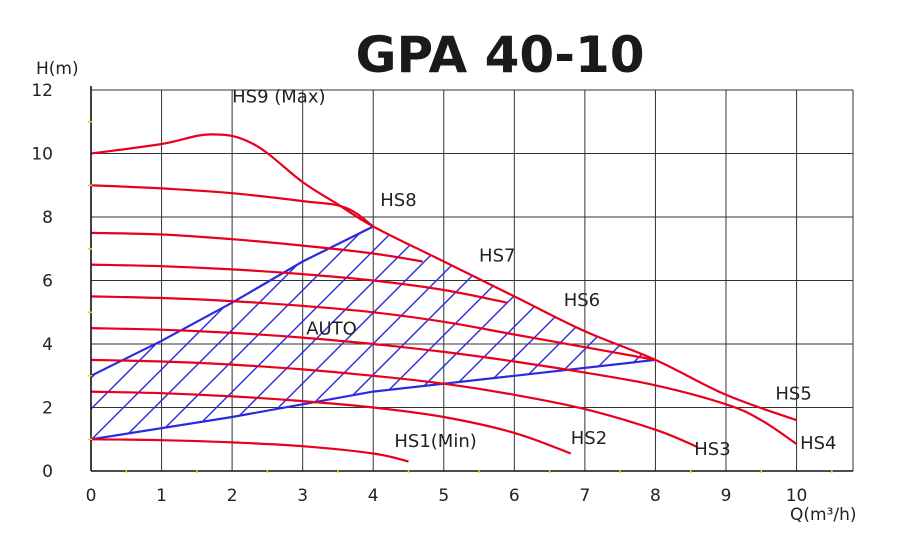 This screenshot has width=922, height=556. Describe the element at coordinates (823, 515) in the screenshot. I see `x-axis-label: Q(m³/h)` at that location.